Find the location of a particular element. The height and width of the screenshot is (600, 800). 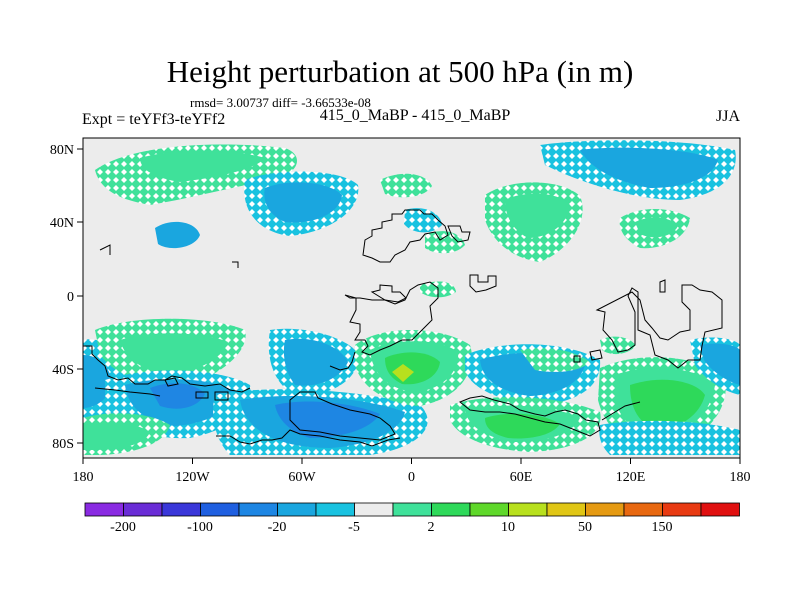

colorbar-boxes is located at coordinates (412, 509).